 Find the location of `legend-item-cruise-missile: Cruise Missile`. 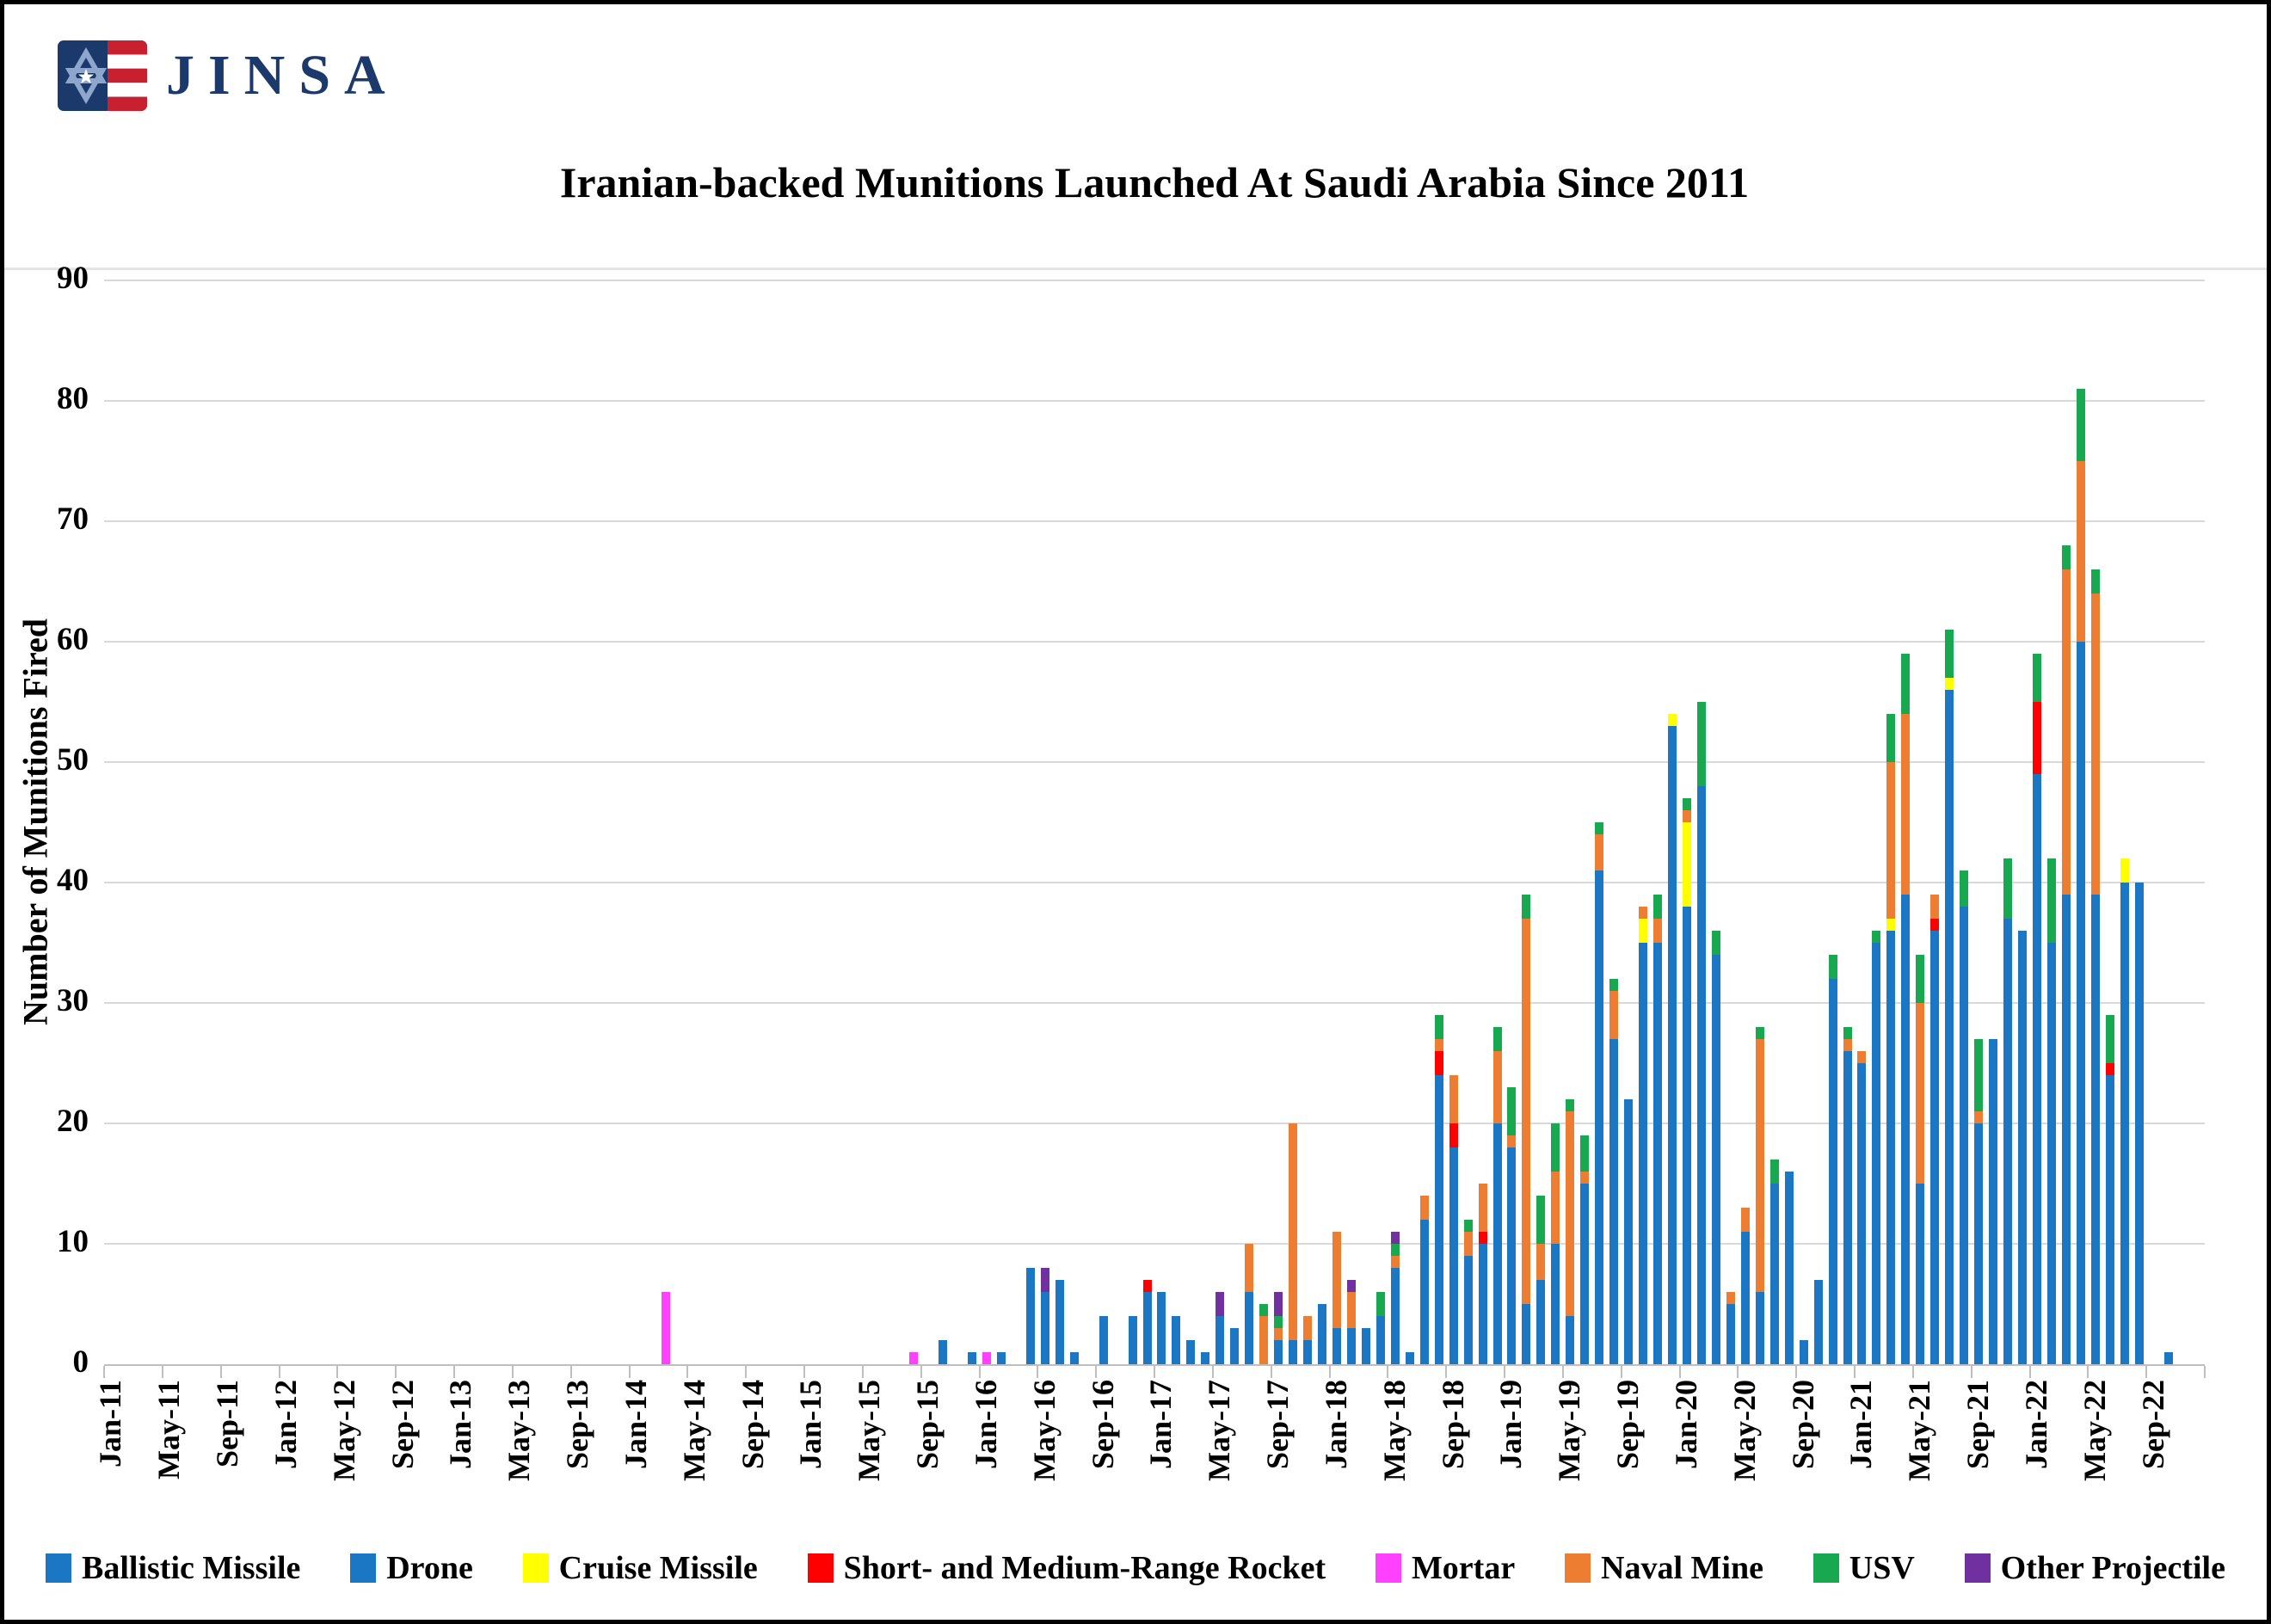

legend-item-cruise-missile: Cruise Missile is located at coordinates (640, 1568).